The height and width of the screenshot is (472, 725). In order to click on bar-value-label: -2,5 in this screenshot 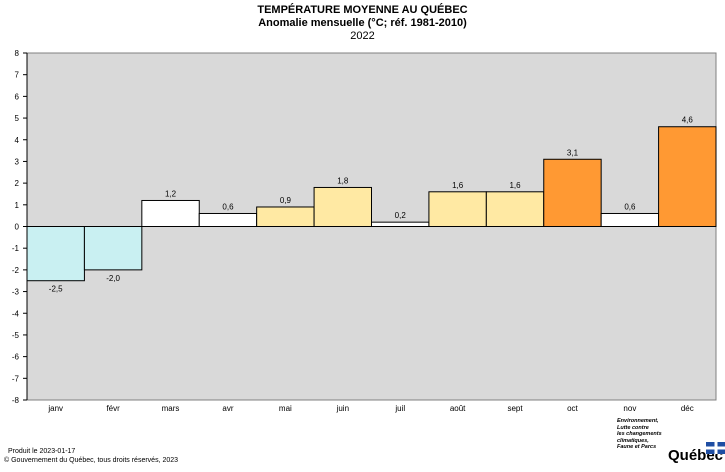, I will do `click(56, 289)`.